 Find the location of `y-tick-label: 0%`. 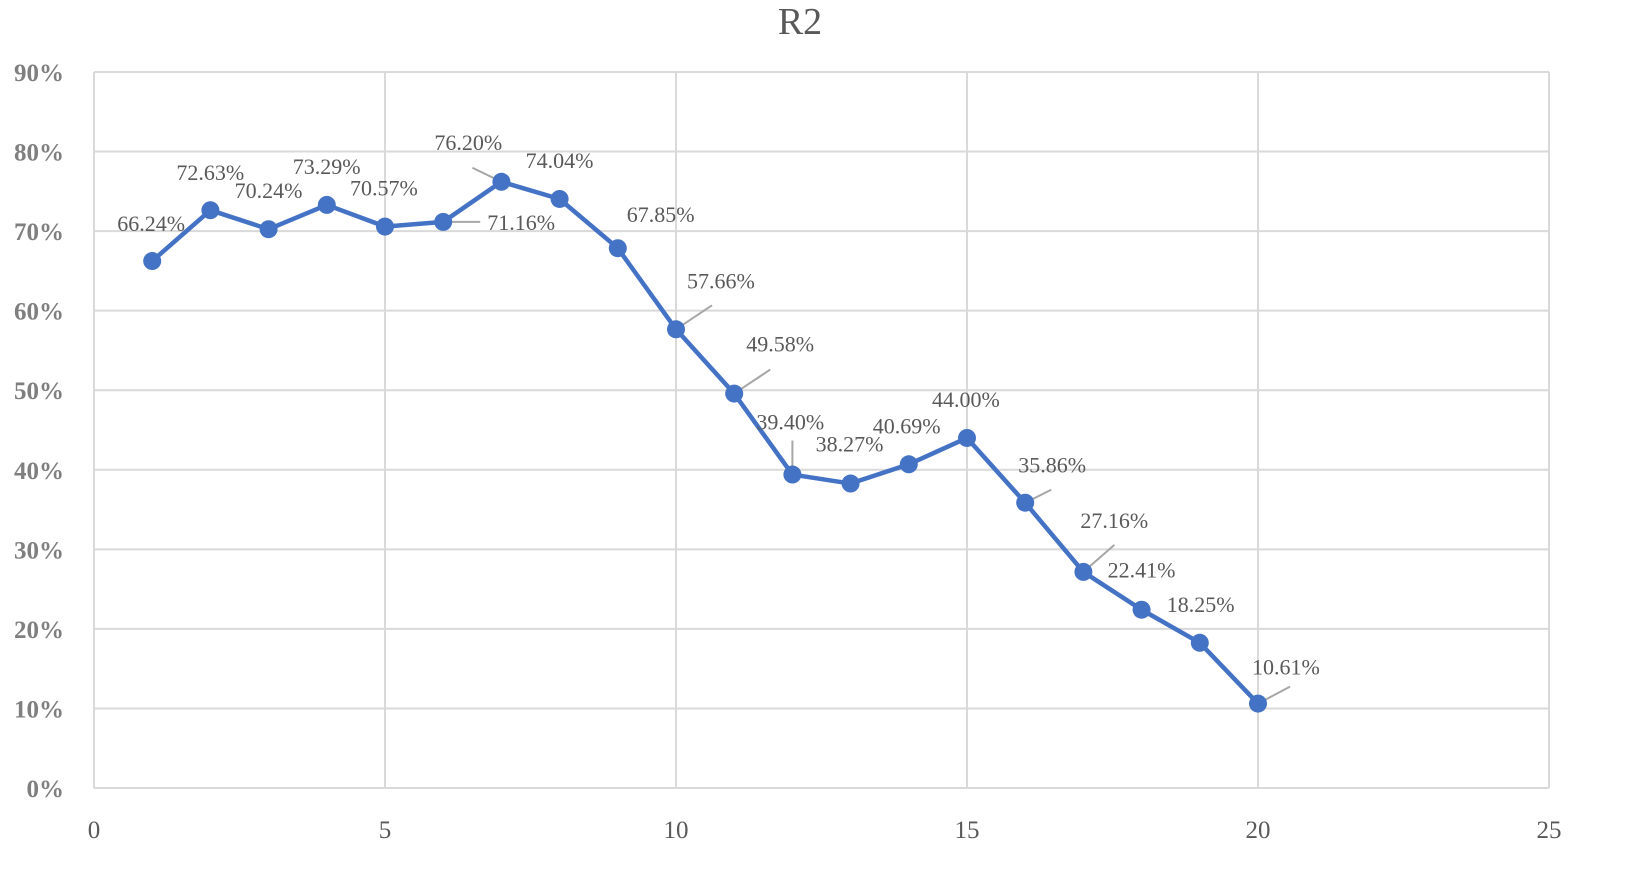

y-tick-label: 0% is located at coordinates (46, 789).